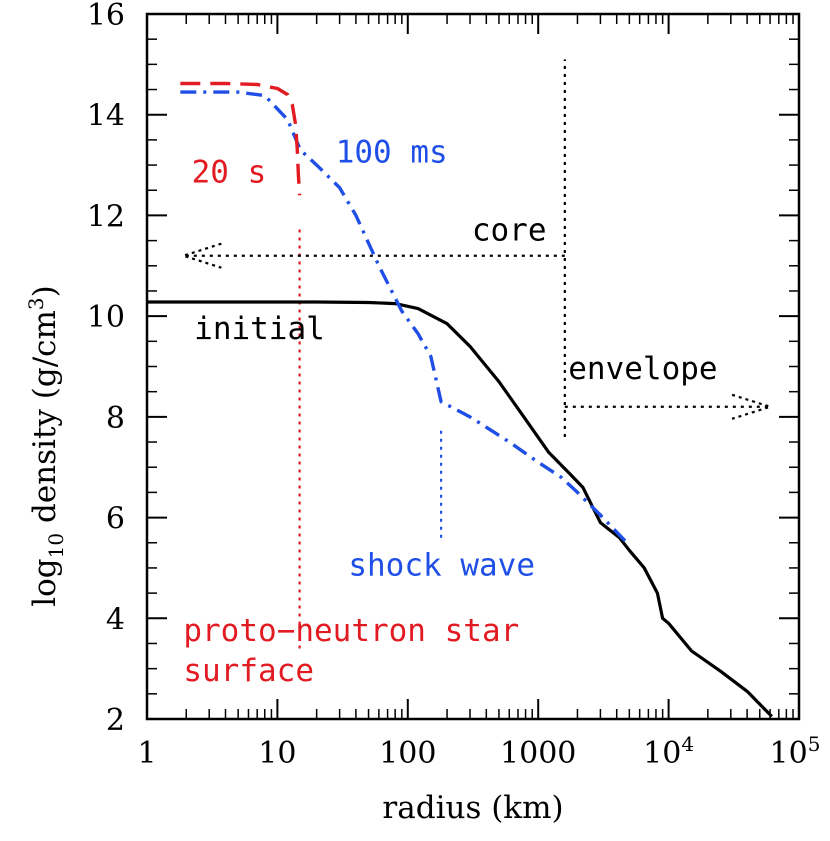  I want to click on series-line, so click(241, 138).